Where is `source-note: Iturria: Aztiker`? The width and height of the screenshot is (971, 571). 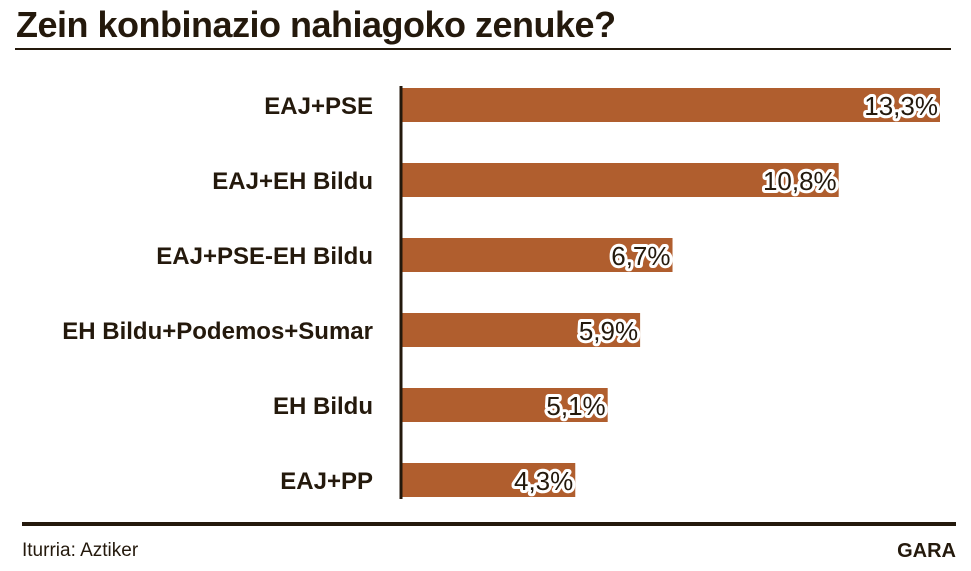 source-note: Iturria: Aztiker is located at coordinates (80, 550).